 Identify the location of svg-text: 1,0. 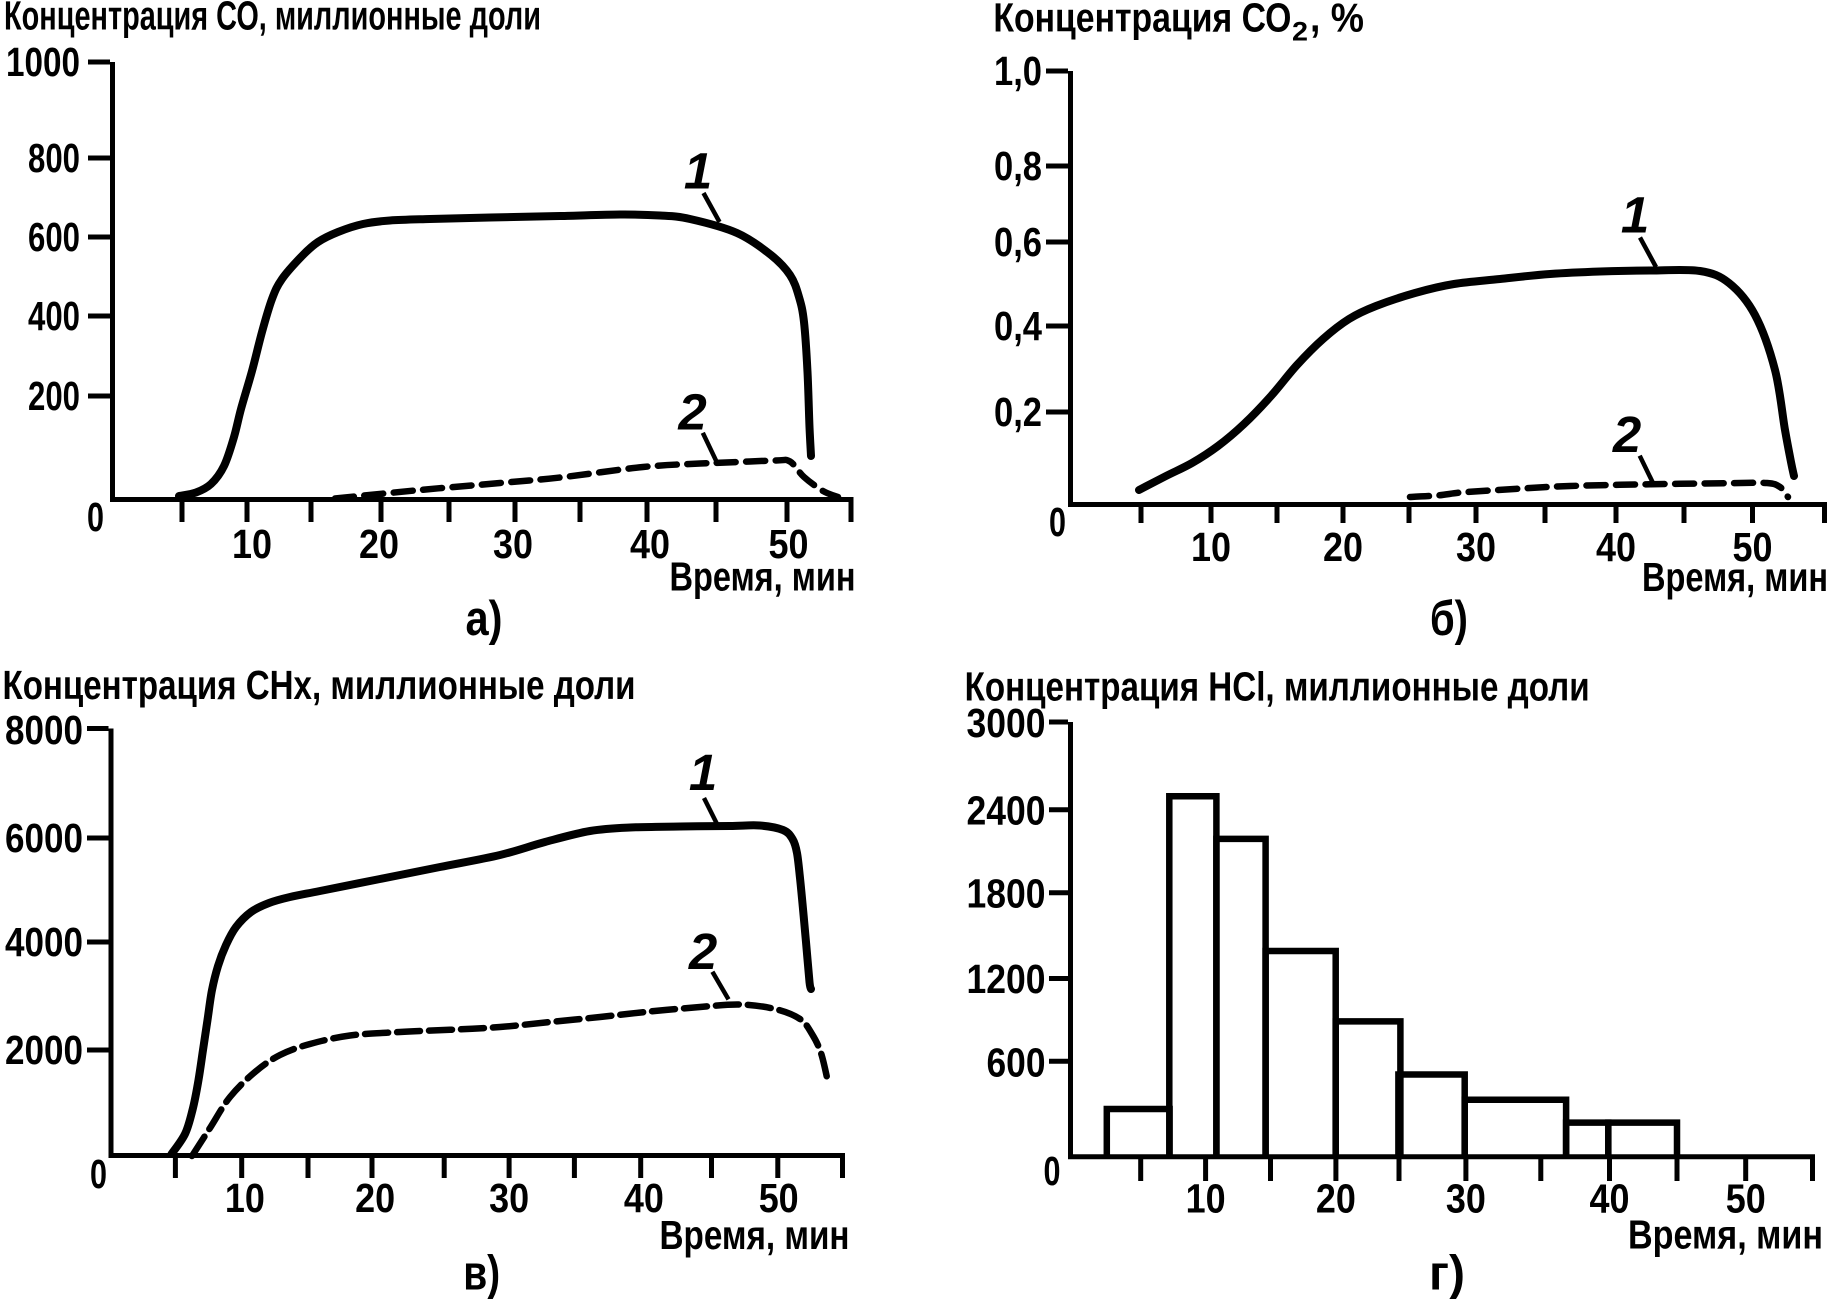
(1018, 71).